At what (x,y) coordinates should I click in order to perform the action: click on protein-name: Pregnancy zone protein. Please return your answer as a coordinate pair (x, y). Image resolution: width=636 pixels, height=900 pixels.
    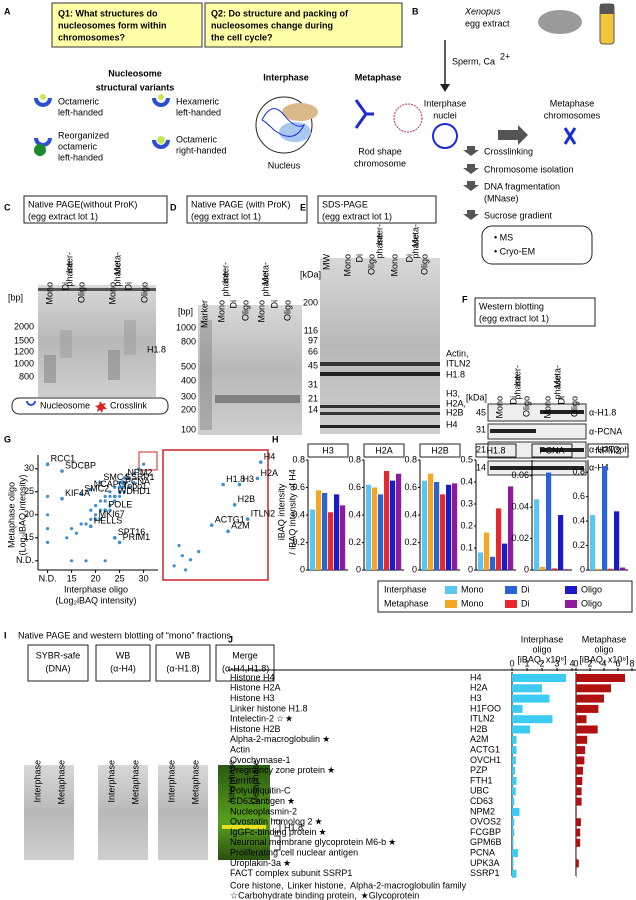
    Looking at the image, I should click on (277, 770).